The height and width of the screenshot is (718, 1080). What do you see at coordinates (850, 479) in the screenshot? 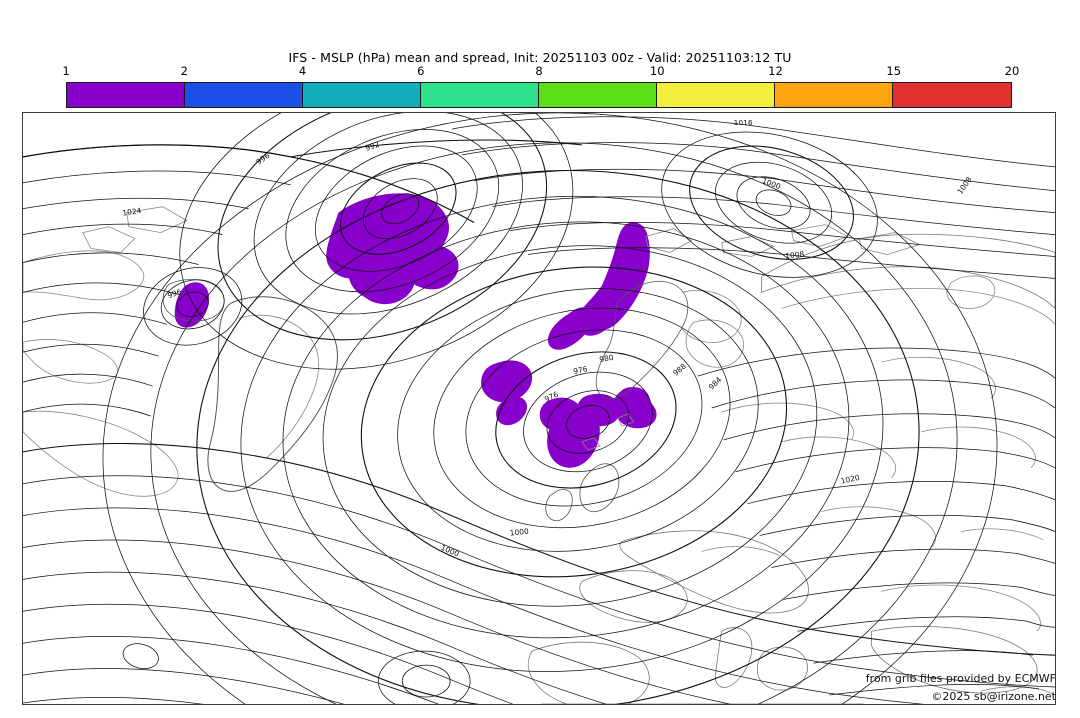
I see `contour-label: 1020` at bounding box center [850, 479].